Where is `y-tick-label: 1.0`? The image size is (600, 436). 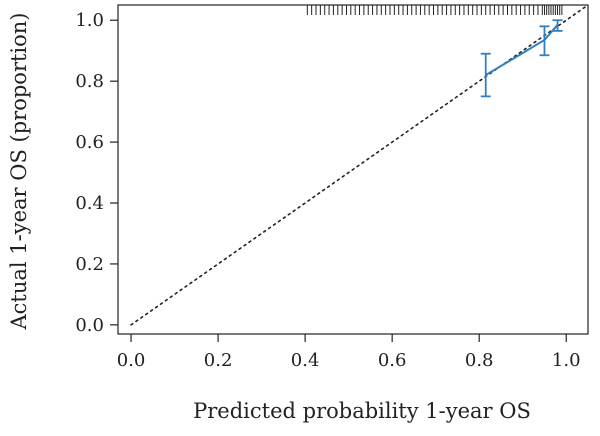
y-tick-label: 1.0 is located at coordinates (89, 20).